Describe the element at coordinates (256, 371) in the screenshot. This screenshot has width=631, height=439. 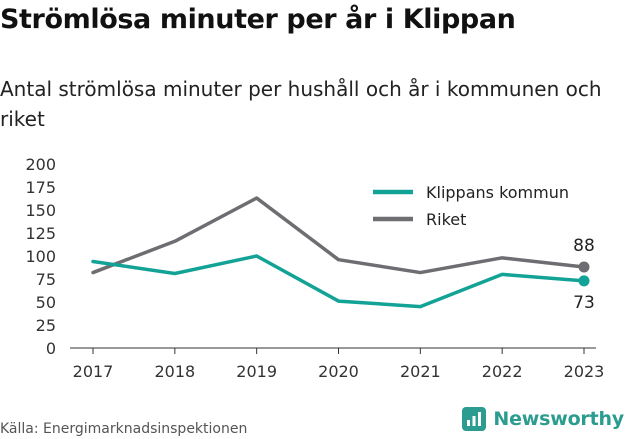
I see `x-tick-label: 2019` at that location.